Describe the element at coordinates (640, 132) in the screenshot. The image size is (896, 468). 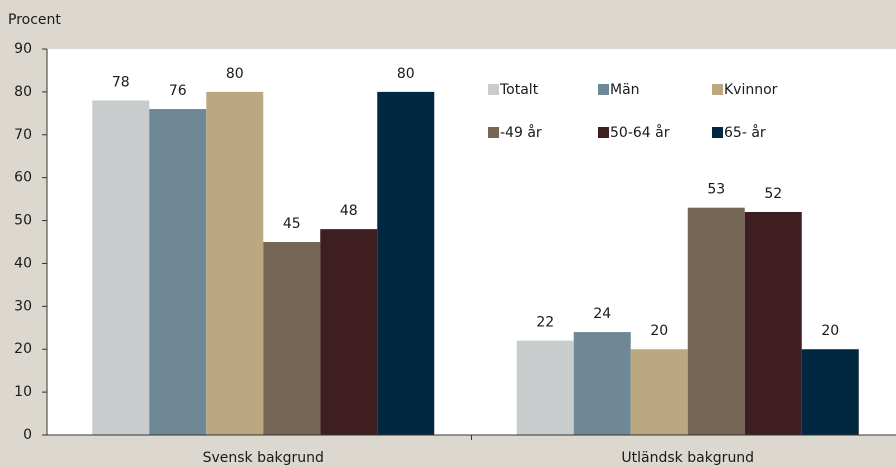
I see `legend-label: 50-64 år` at that location.